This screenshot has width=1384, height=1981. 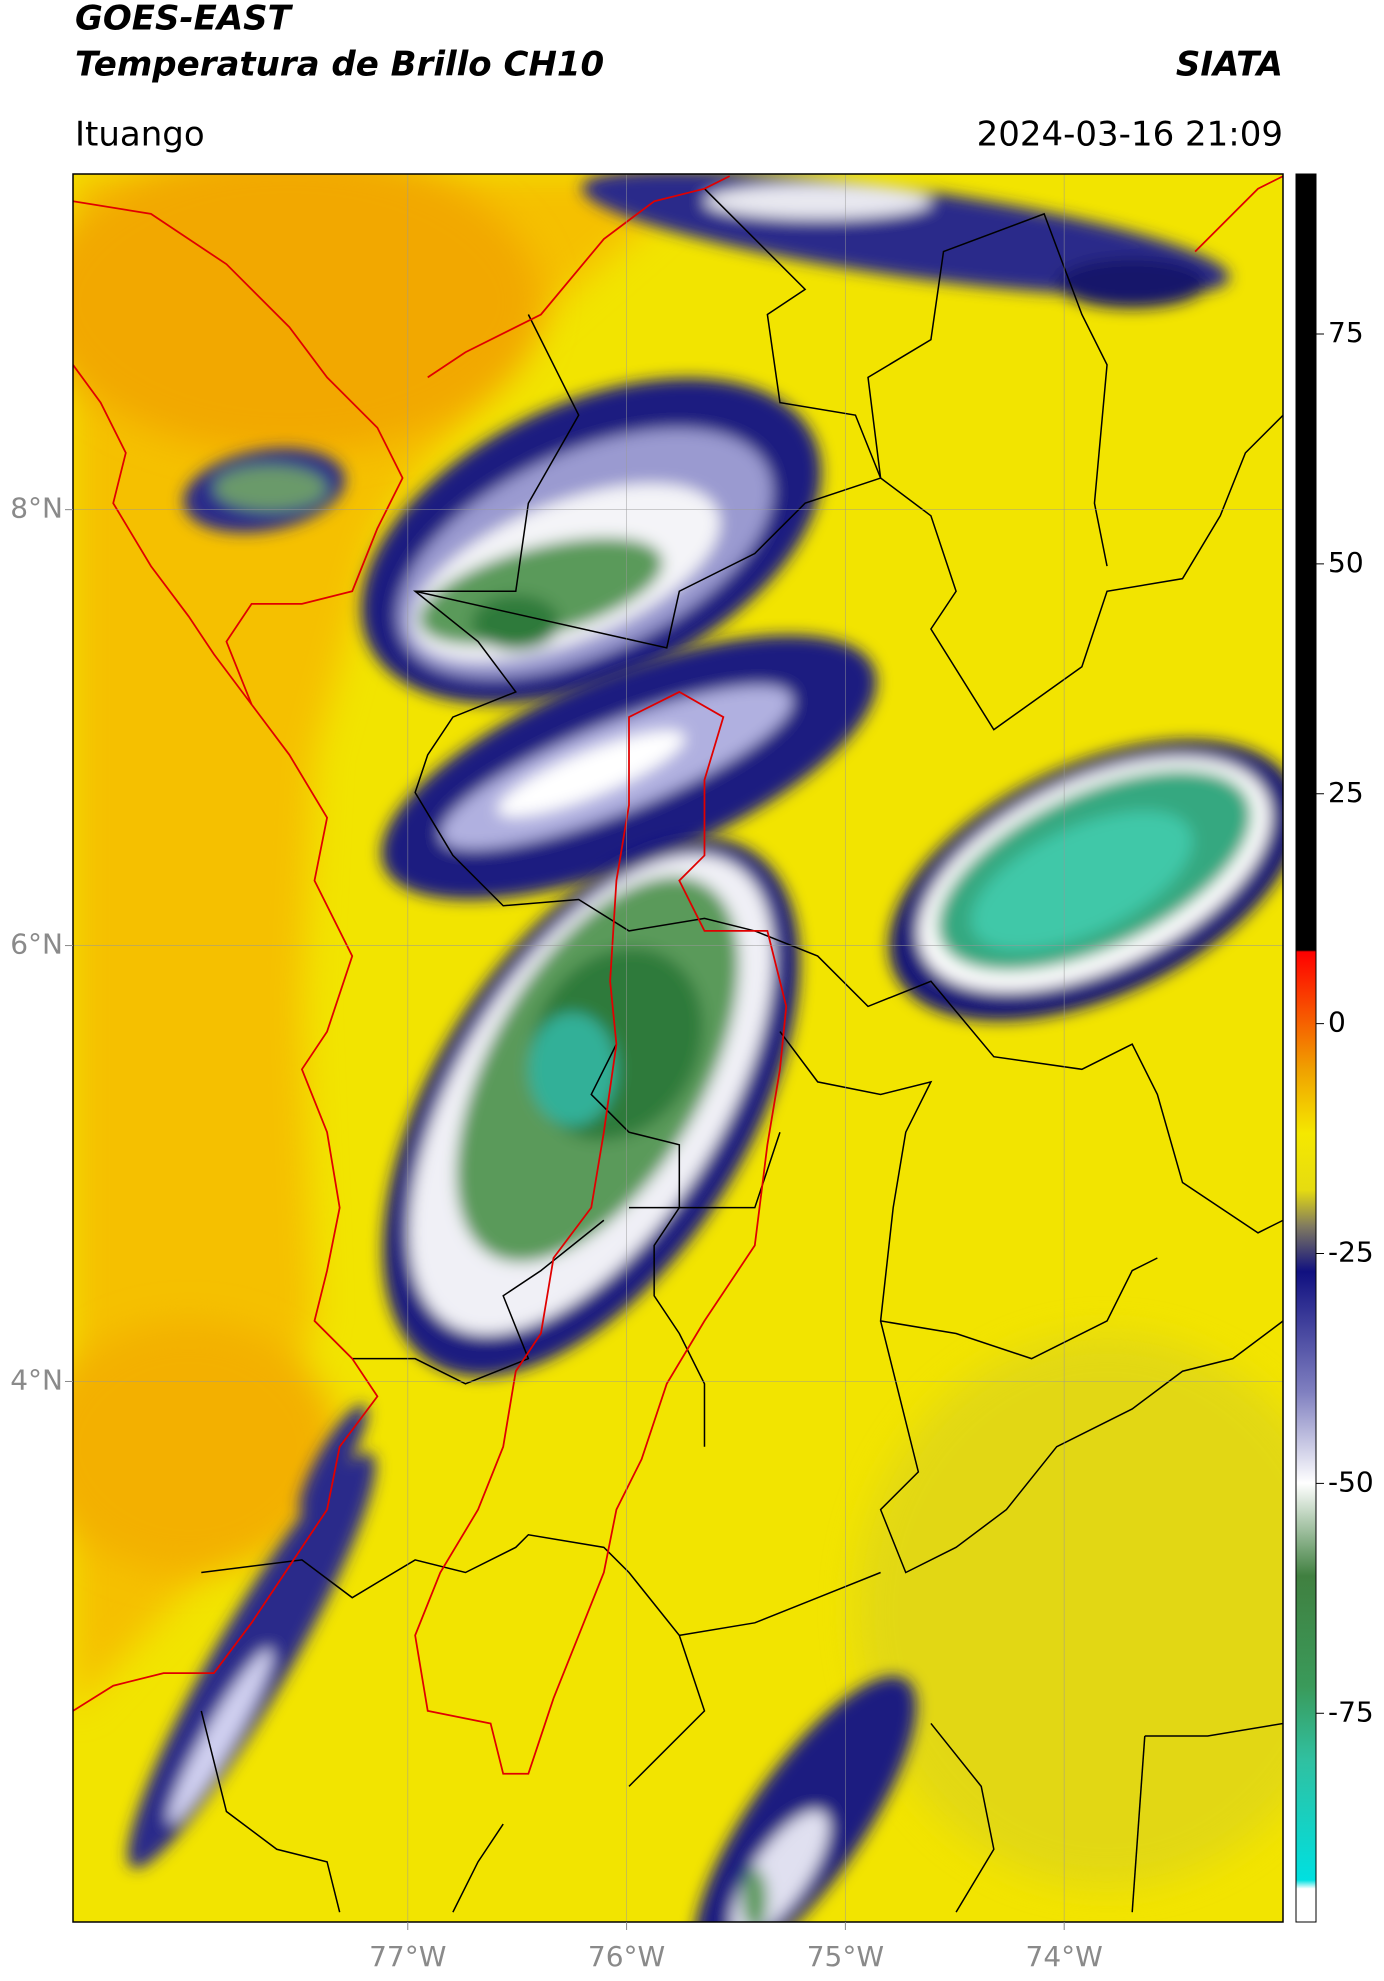 What do you see at coordinates (1130, 135) in the screenshot?
I see `datetime: 2024-03-16 21:09` at bounding box center [1130, 135].